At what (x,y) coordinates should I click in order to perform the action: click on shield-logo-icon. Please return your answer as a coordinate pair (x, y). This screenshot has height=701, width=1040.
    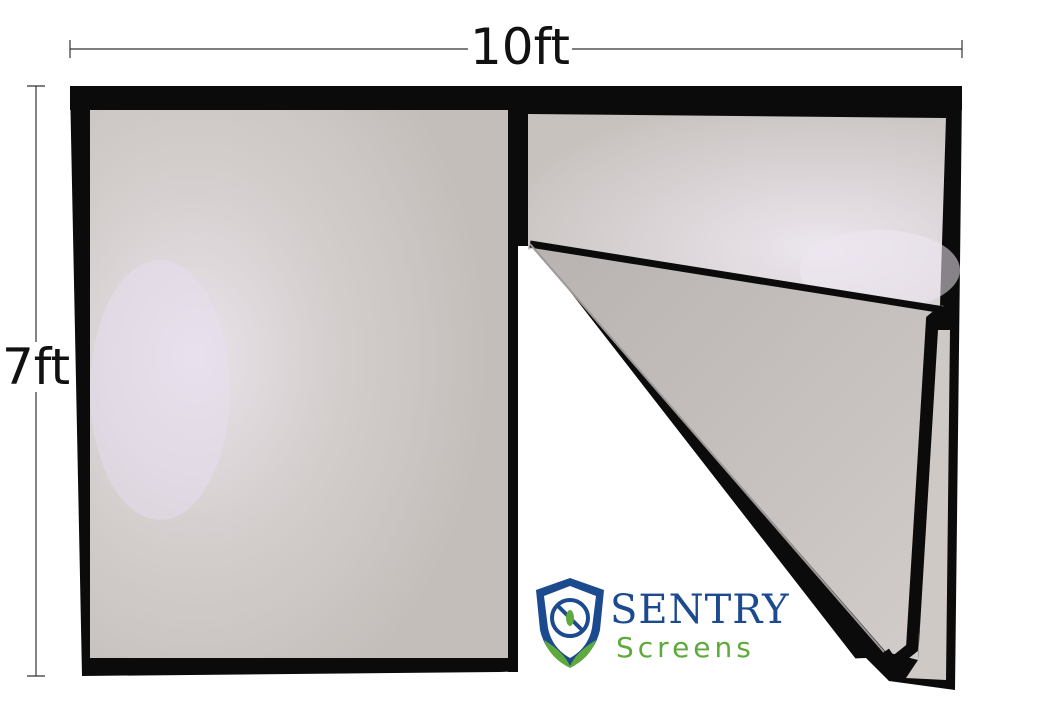
    Looking at the image, I should click on (570, 623).